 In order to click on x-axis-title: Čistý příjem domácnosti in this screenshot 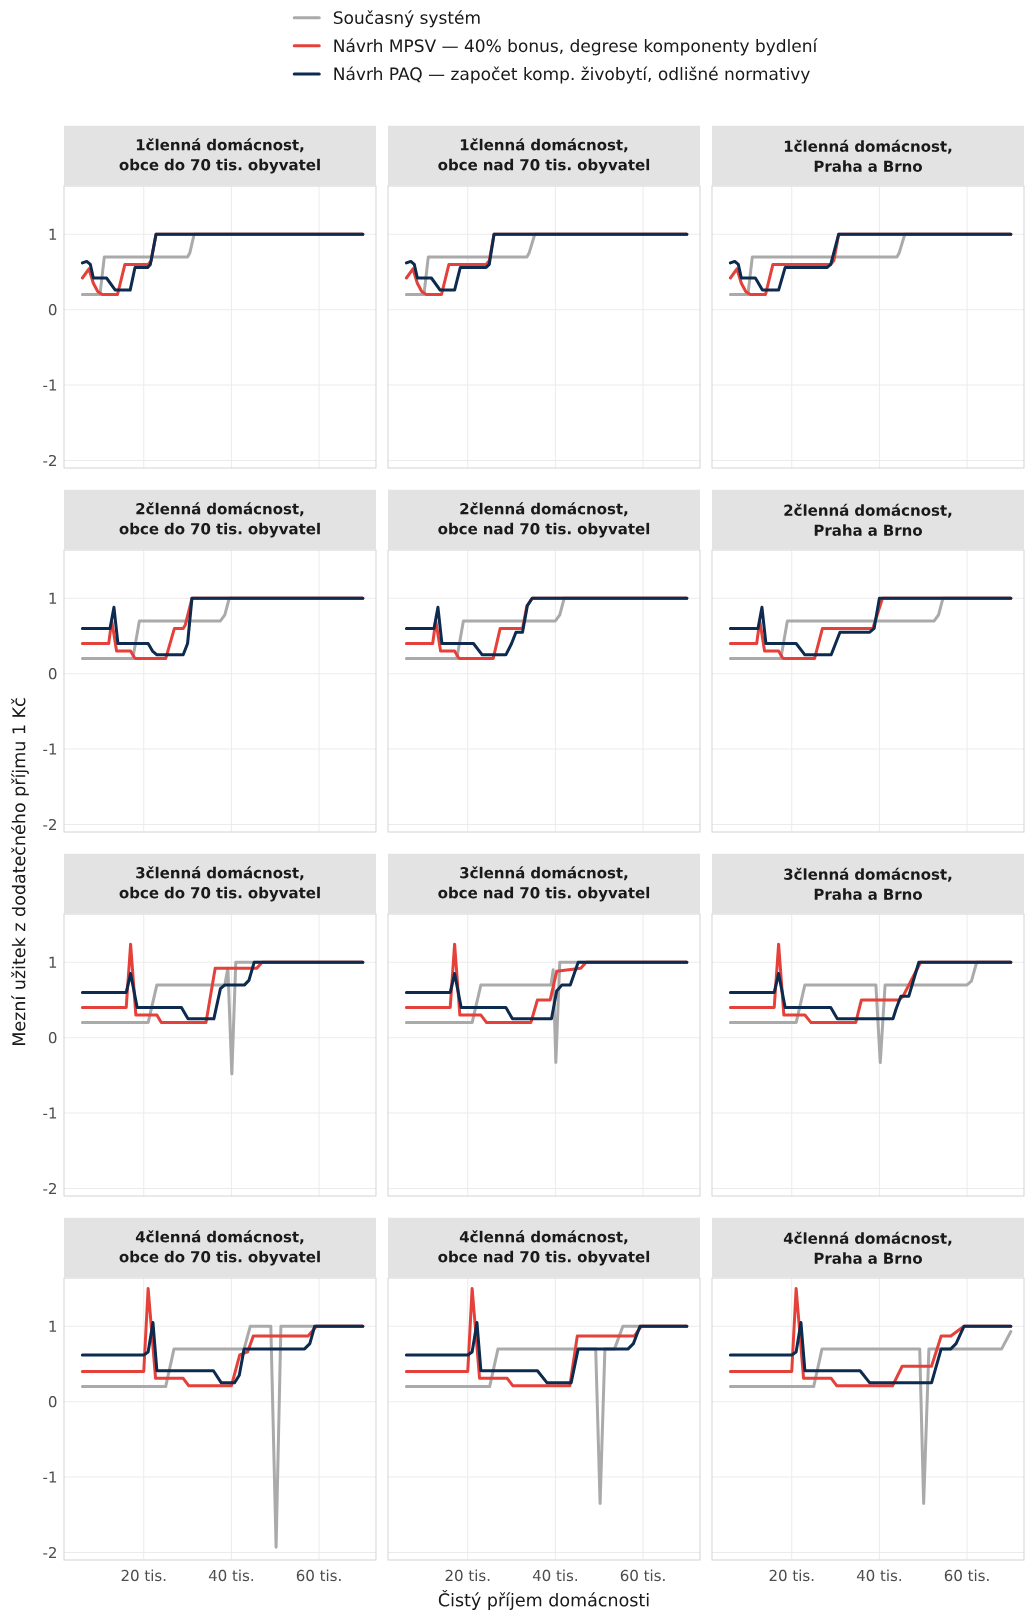, I will do `click(543, 1600)`.